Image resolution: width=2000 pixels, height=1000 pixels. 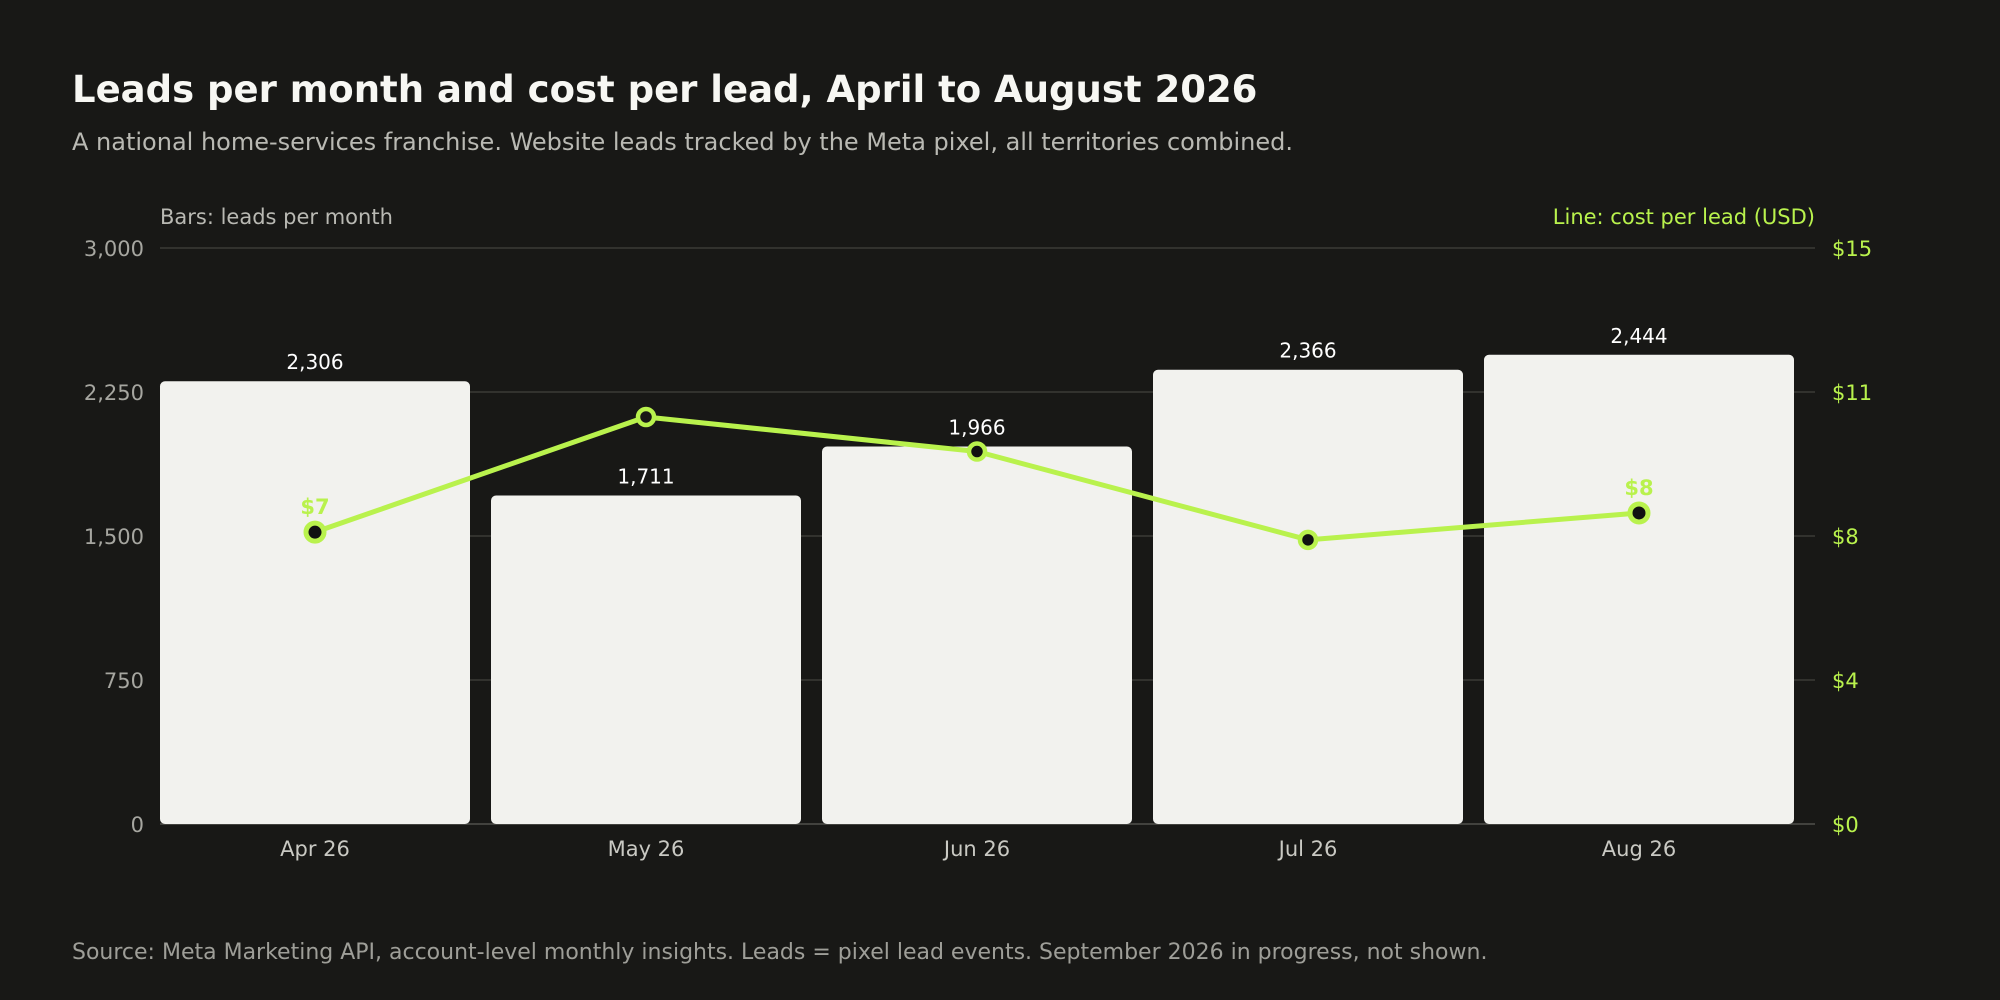 I want to click on cost-point-label: $8, so click(x=1638, y=488).